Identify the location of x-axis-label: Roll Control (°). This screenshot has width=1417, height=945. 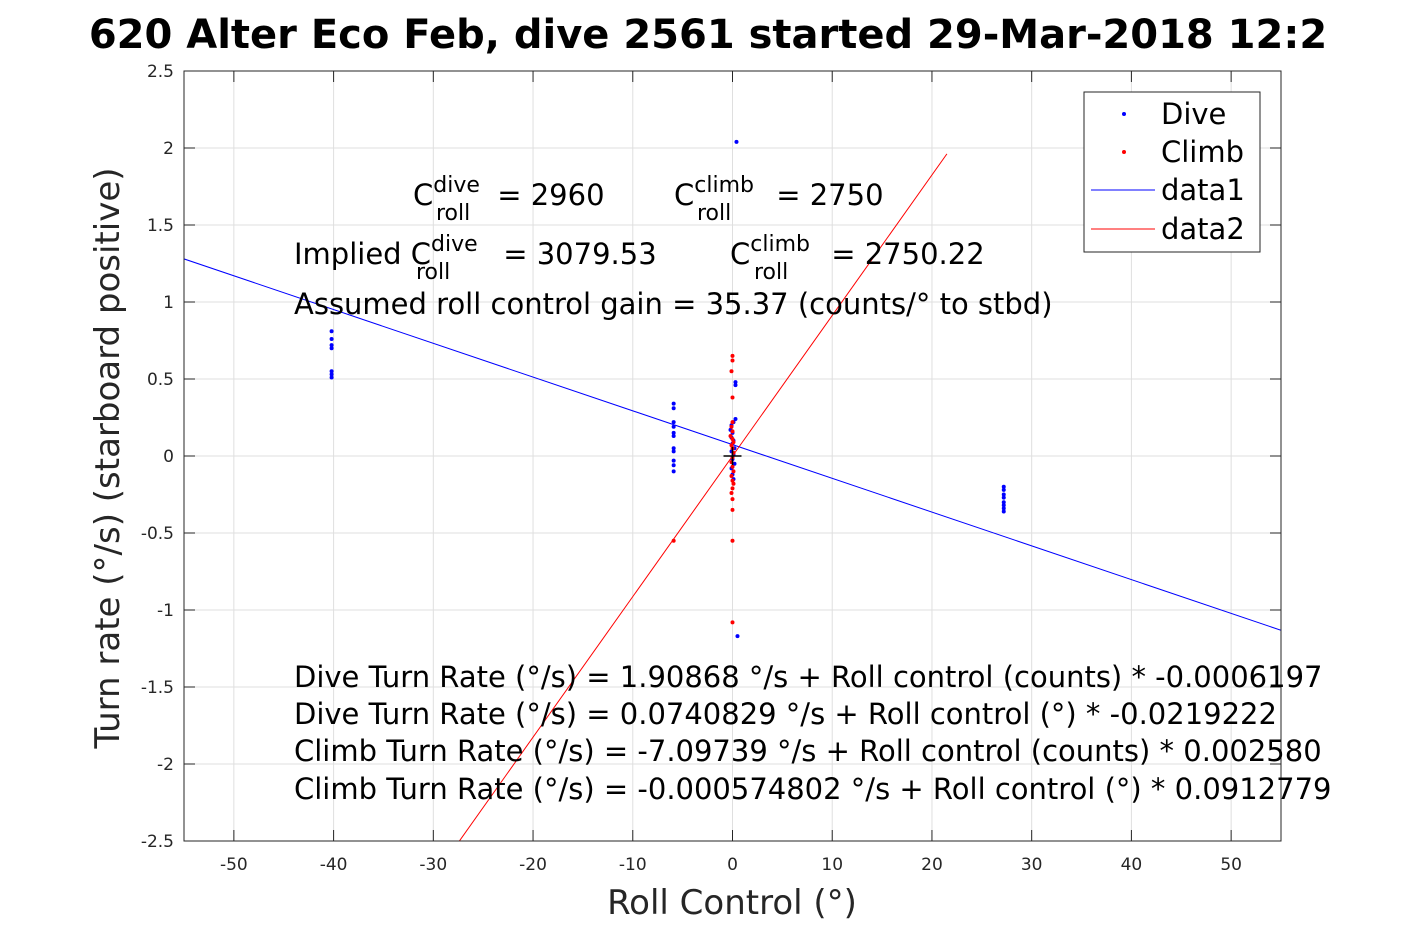
(732, 903).